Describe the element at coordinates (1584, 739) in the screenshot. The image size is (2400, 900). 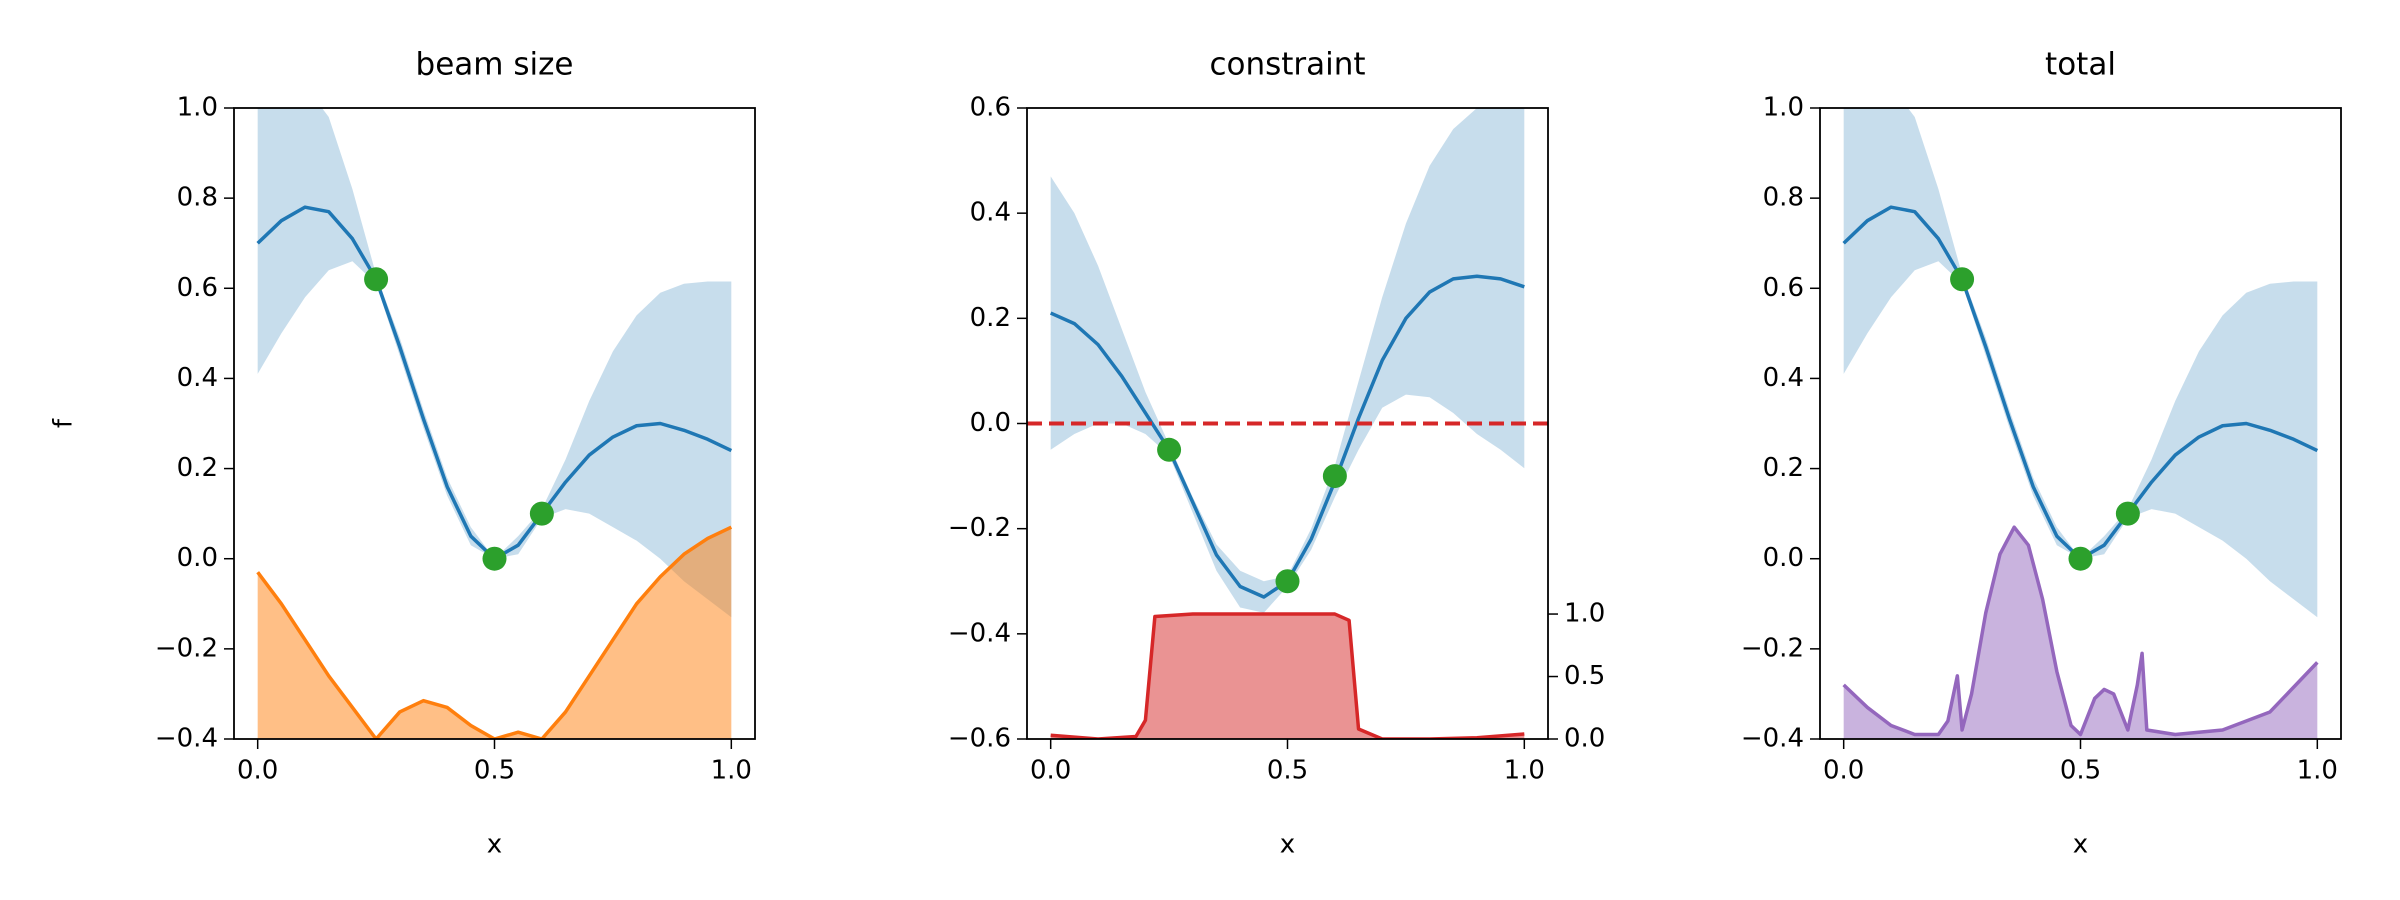
I see `y2-tick-label: 0.0` at that location.